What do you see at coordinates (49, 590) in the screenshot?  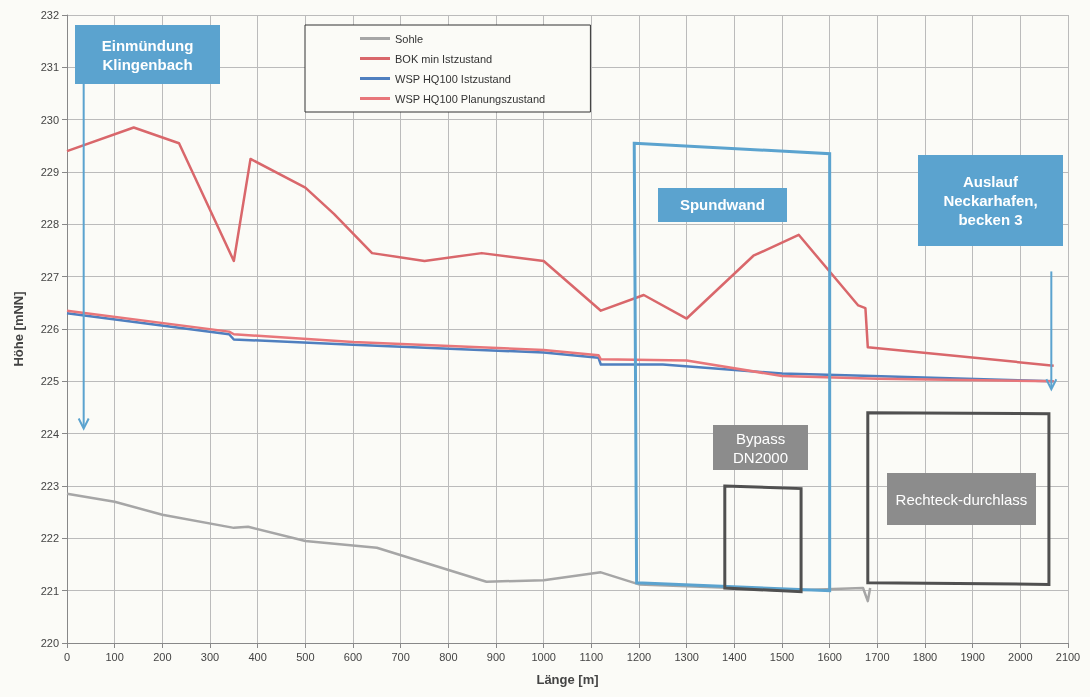 I see `y-tick-label: 221` at bounding box center [49, 590].